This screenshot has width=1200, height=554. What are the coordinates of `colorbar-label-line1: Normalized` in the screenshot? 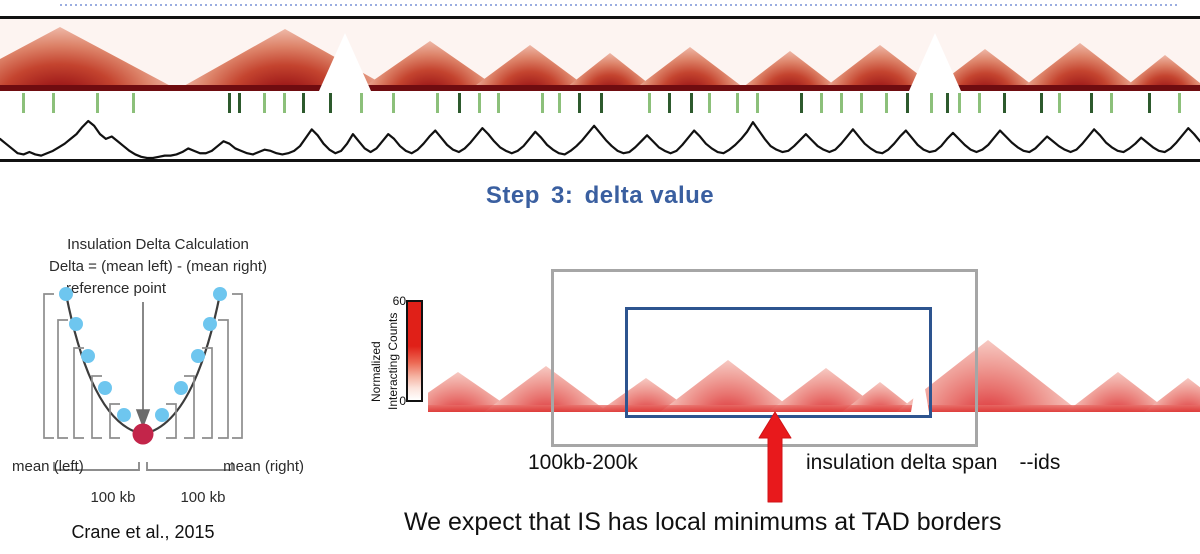 It's located at (376, 371).